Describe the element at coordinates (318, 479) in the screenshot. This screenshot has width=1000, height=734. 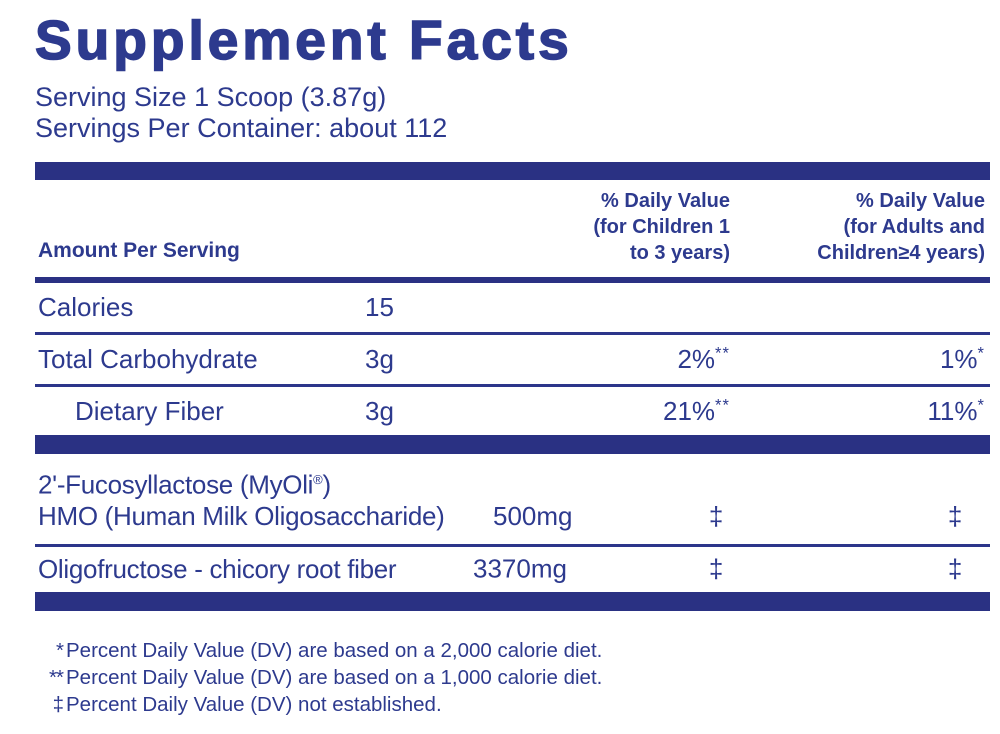
I see `registered-mark: ®` at that location.